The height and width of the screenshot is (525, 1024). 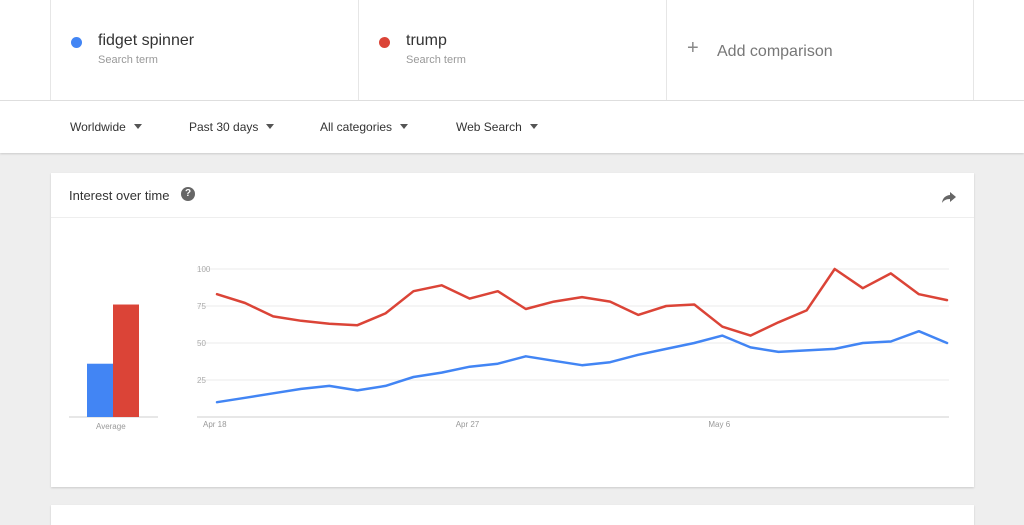 What do you see at coordinates (582, 302) in the screenshot?
I see `series-line-trump` at bounding box center [582, 302].